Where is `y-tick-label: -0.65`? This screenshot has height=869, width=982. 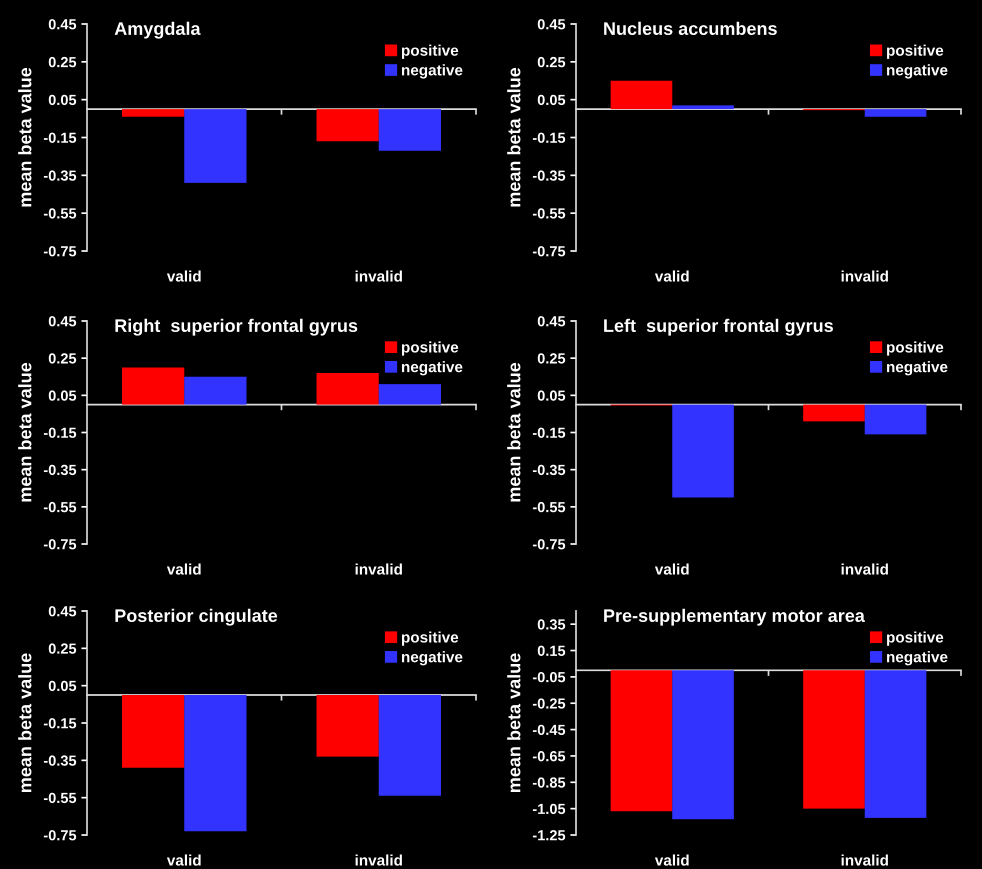 y-tick-label: -0.65 is located at coordinates (549, 756).